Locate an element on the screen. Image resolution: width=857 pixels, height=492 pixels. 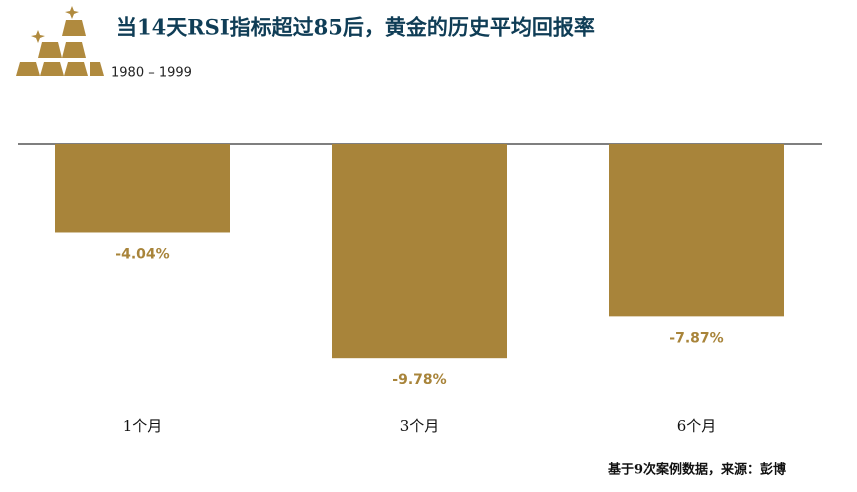
source-note: 基于9次案例数据，来源：彭博 is located at coordinates (696, 470).